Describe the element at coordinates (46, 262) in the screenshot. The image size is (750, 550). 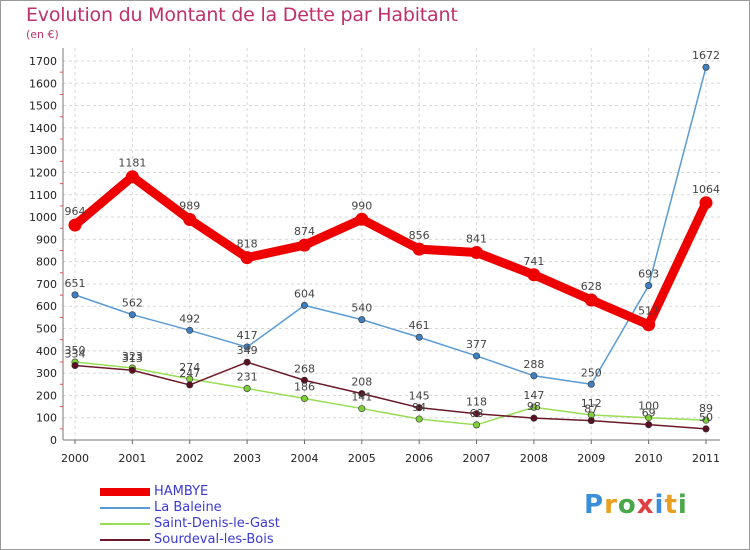
I see `y-tick-label: 800` at that location.